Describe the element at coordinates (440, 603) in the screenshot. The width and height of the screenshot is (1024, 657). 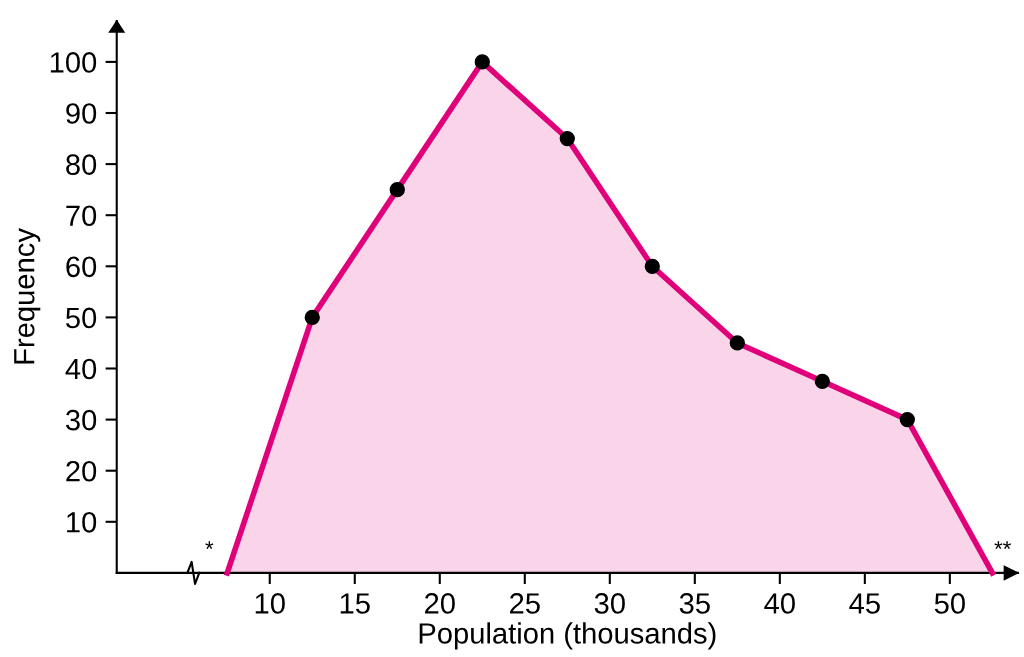
I see `x-tick-label: 20` at that location.